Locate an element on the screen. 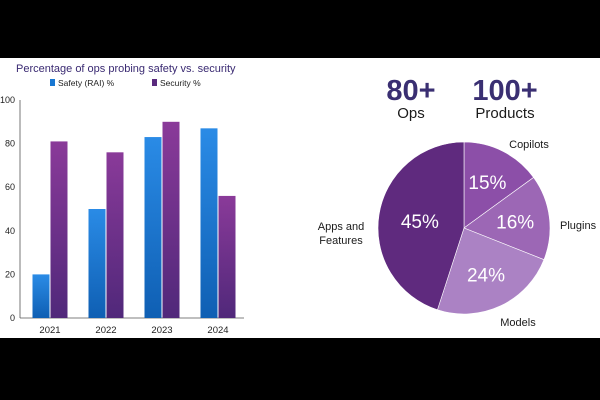 The image size is (600, 400). bar-safety-2021 is located at coordinates (41, 296).